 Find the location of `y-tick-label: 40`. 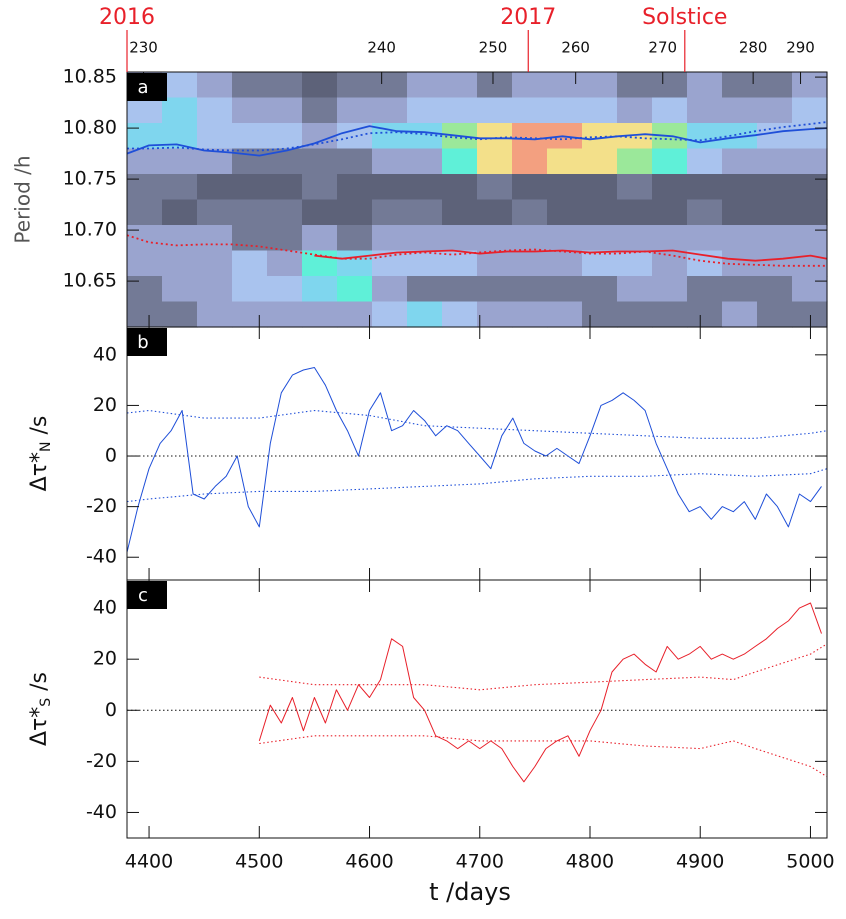

y-tick-label: 40 is located at coordinates (105, 608).